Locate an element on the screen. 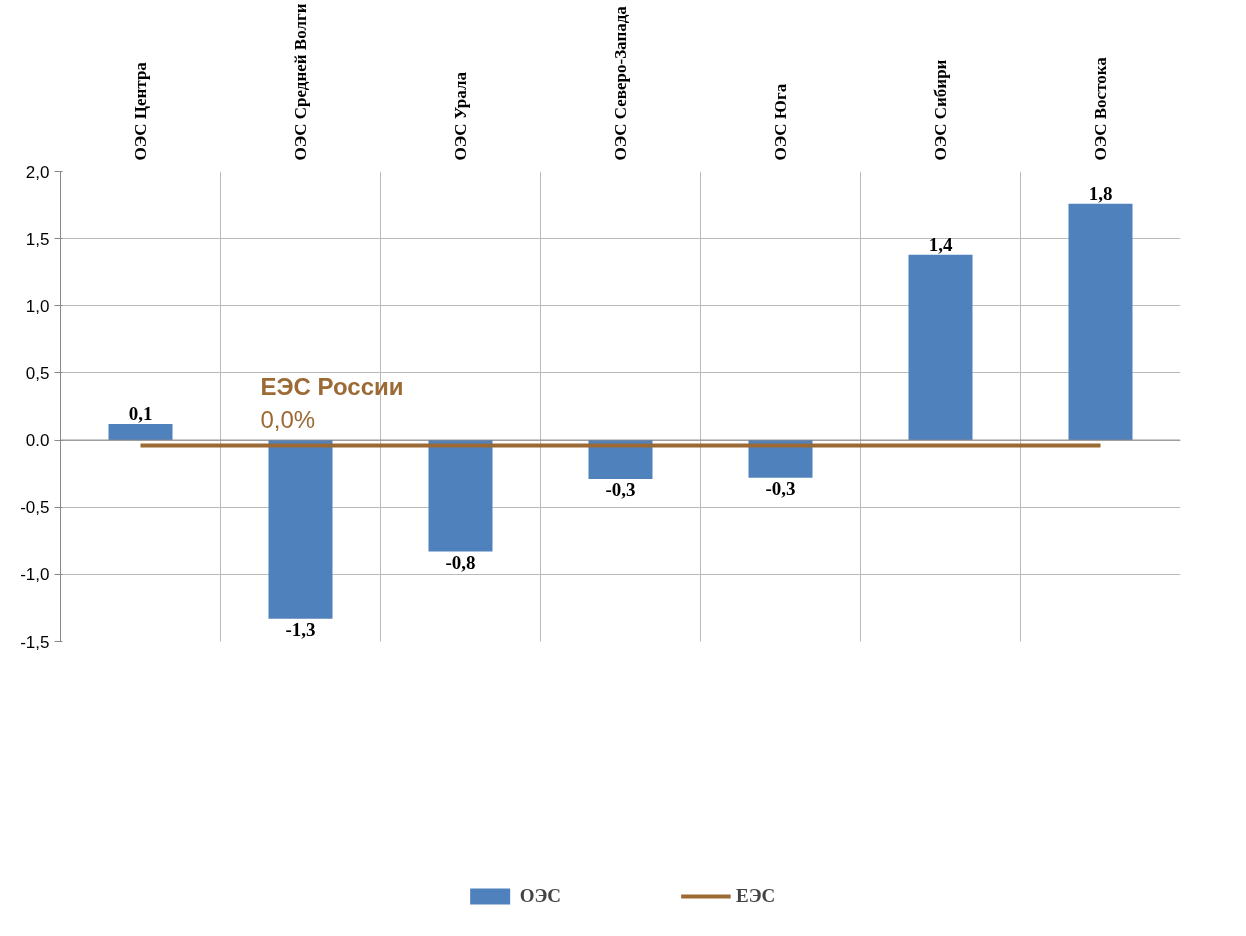 This screenshot has height=936, width=1246. y-tick-label: -0,5 is located at coordinates (35, 508).